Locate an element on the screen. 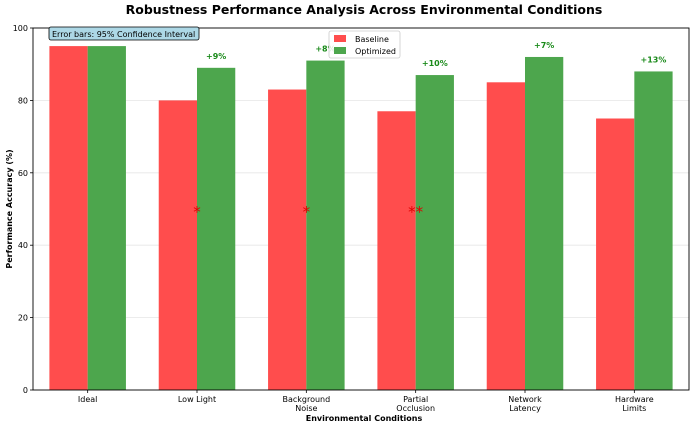  legend-label-optimized: Optimized is located at coordinates (375, 51).